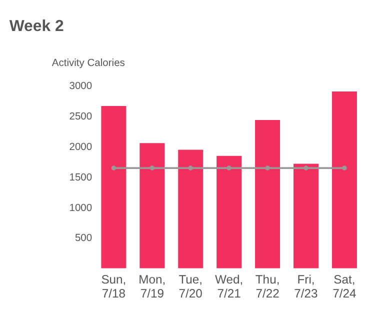 The width and height of the screenshot is (374, 329). Describe the element at coordinates (229, 286) in the screenshot. I see `x-tick-label: Wed, 7/21` at that location.